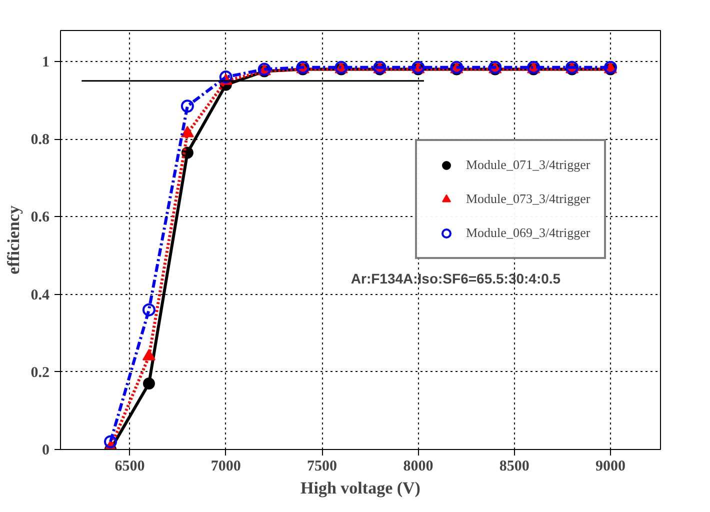  I want to click on y-tick-label: 0.8, so click(40, 140).